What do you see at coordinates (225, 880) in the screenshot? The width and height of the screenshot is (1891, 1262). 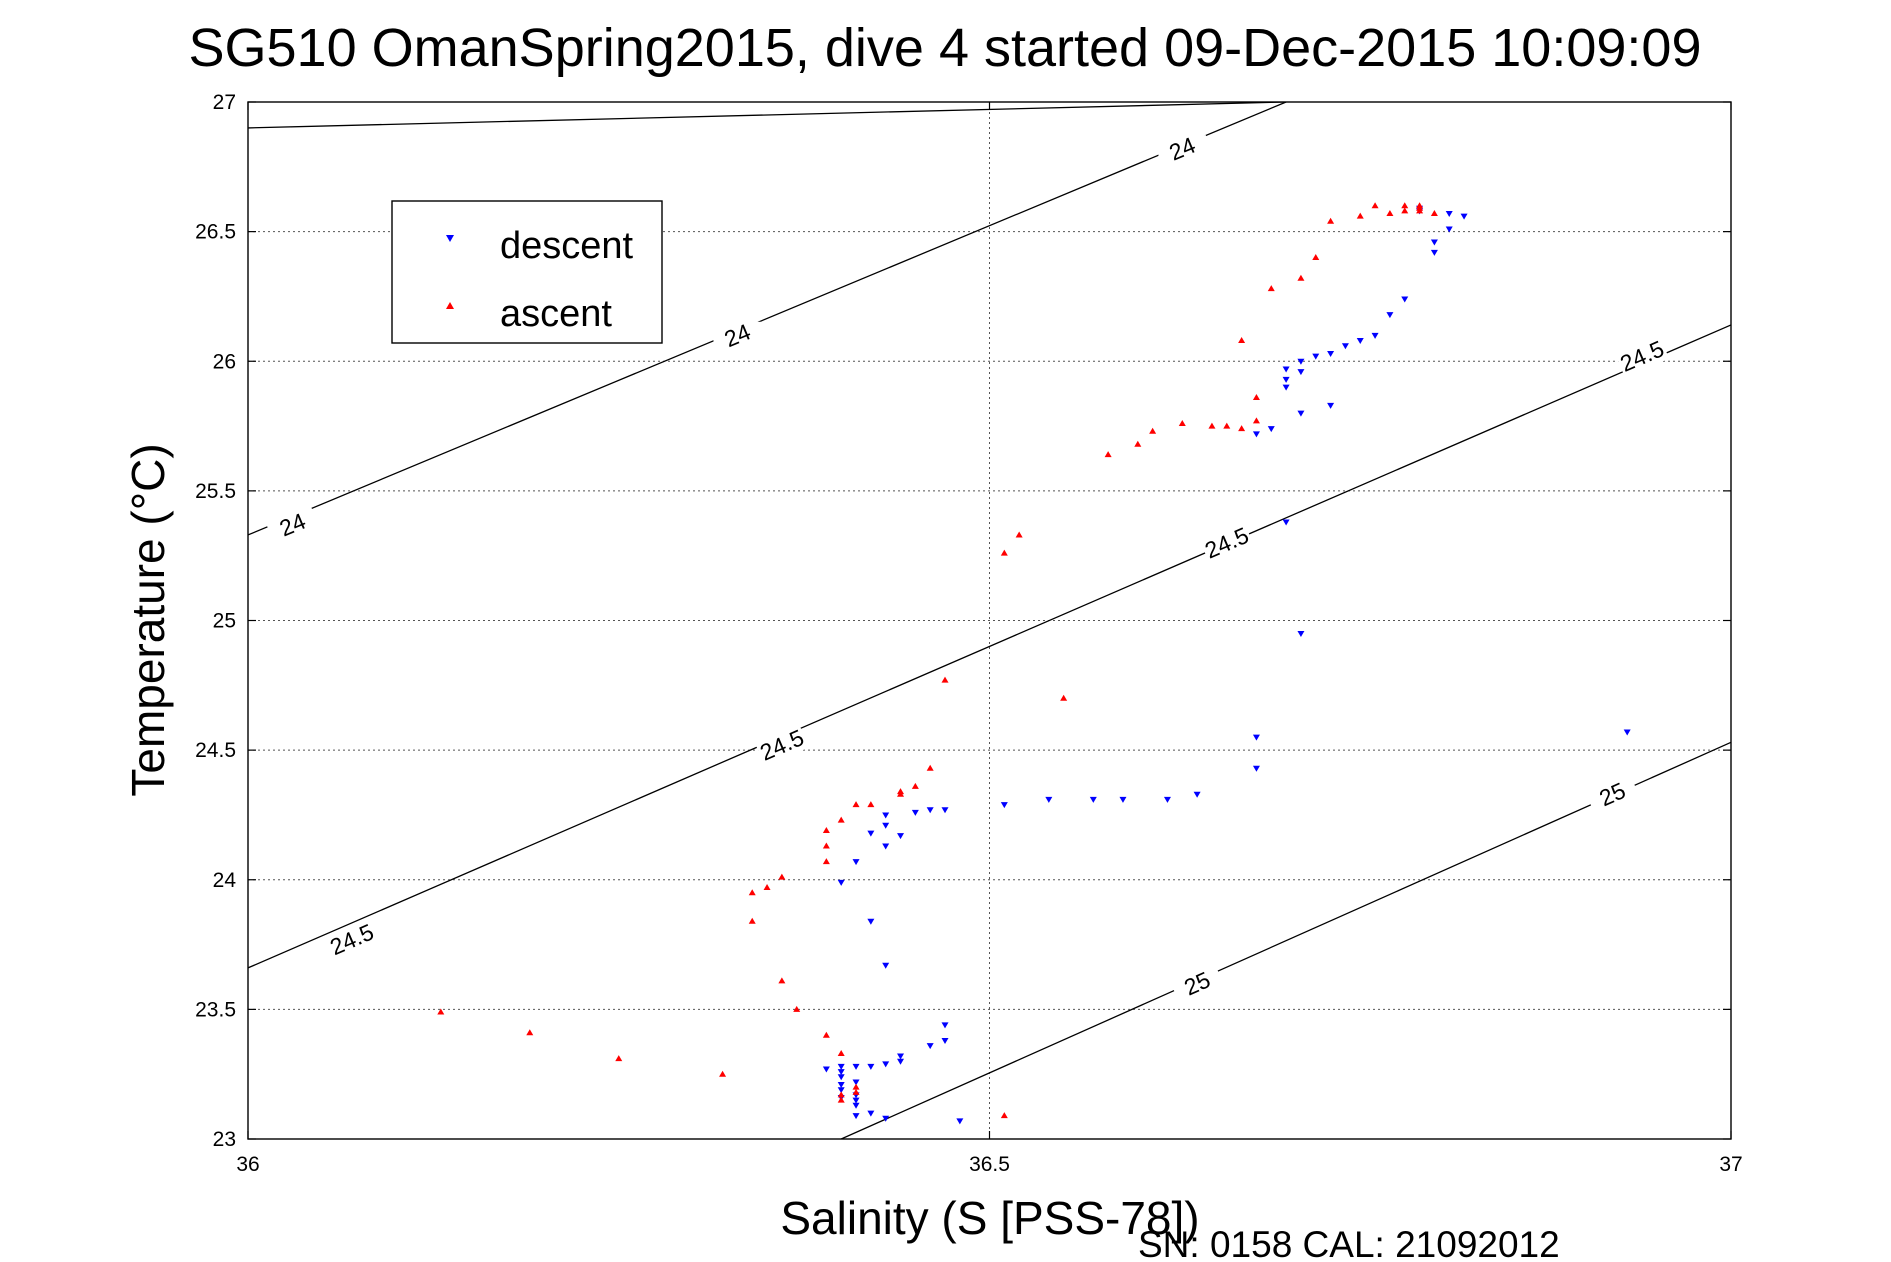 I see `y-tick-label: 24` at bounding box center [225, 880].